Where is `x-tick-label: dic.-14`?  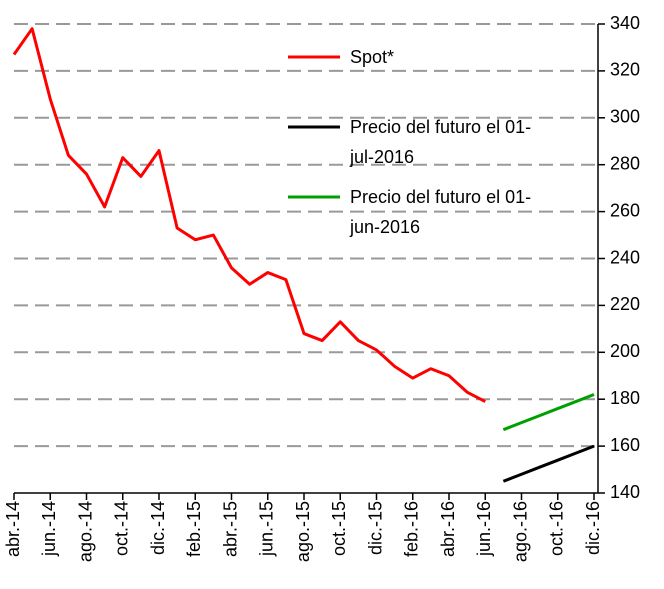
x-tick-label: dic.-14 is located at coordinates (158, 528).